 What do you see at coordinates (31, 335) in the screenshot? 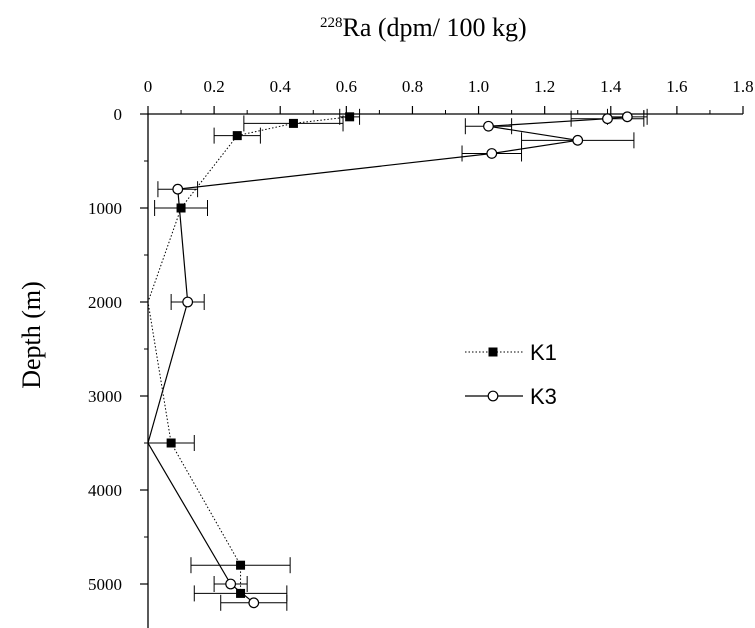
I see `y-axis-label: Depth (m)` at bounding box center [31, 335].